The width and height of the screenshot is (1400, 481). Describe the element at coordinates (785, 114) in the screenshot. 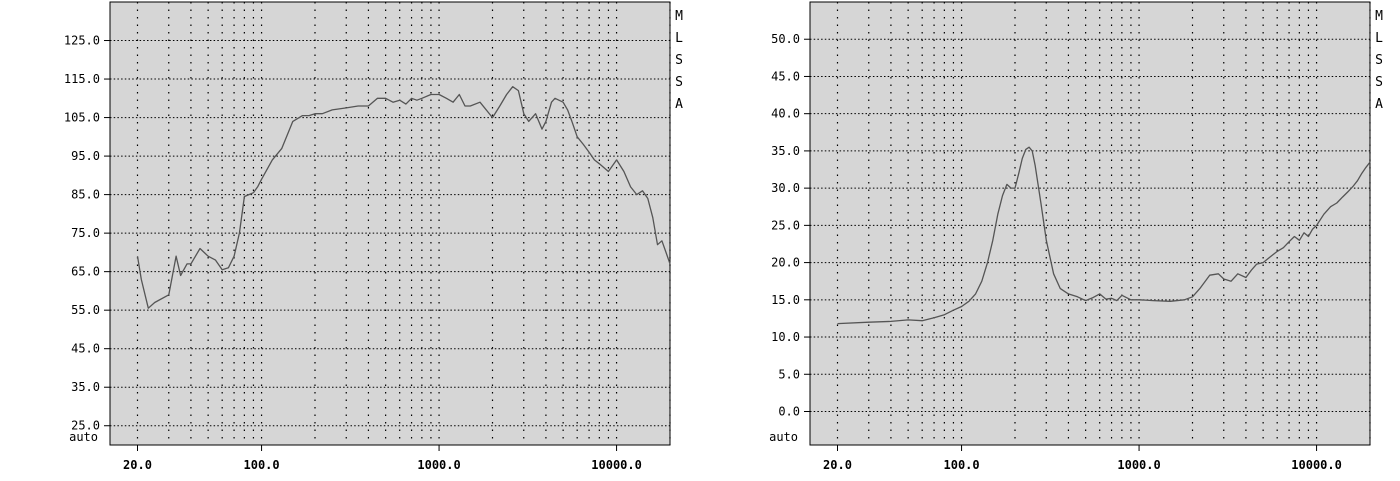

I see `y-tick-label: 40.0` at that location.